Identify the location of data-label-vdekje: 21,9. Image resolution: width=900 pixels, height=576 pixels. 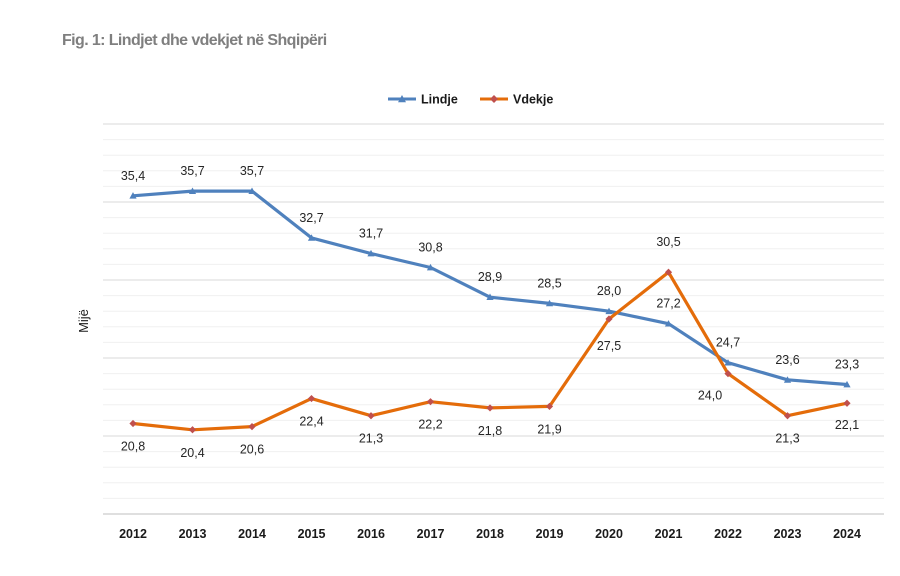
(549, 429).